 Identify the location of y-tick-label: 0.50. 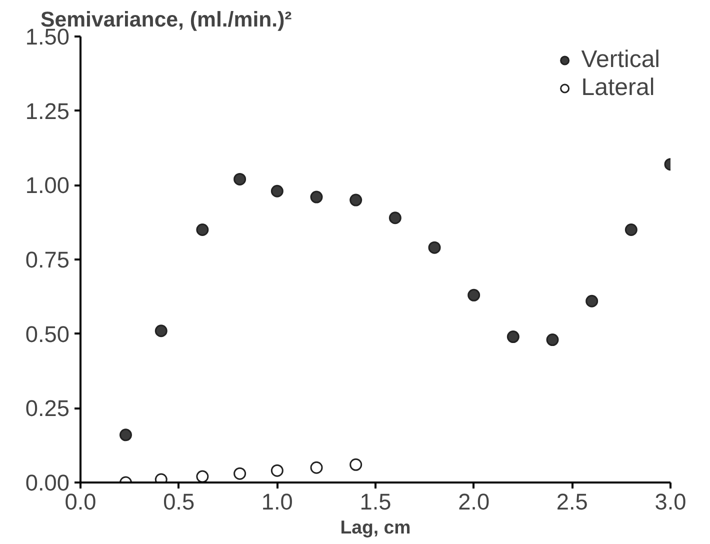
(47, 333).